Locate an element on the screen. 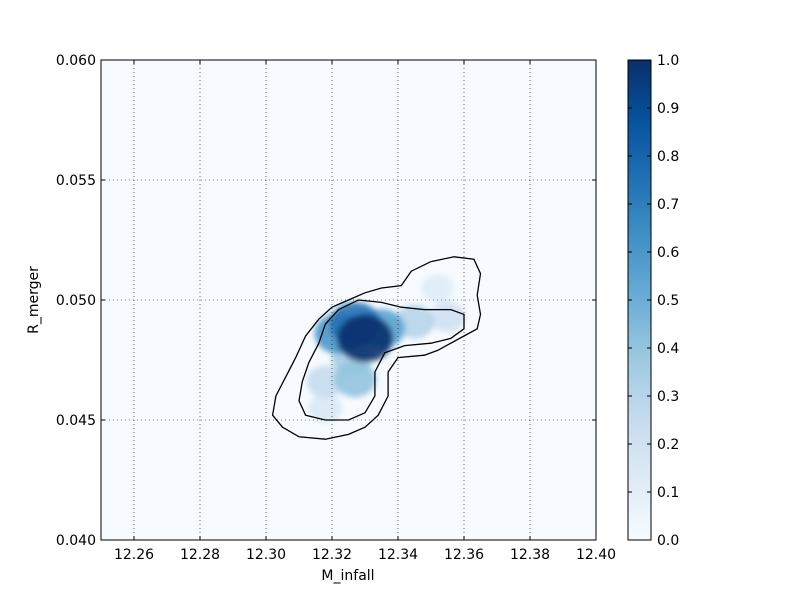 The image size is (800, 600). colorbar-tick-label: 0.0 is located at coordinates (668, 541).